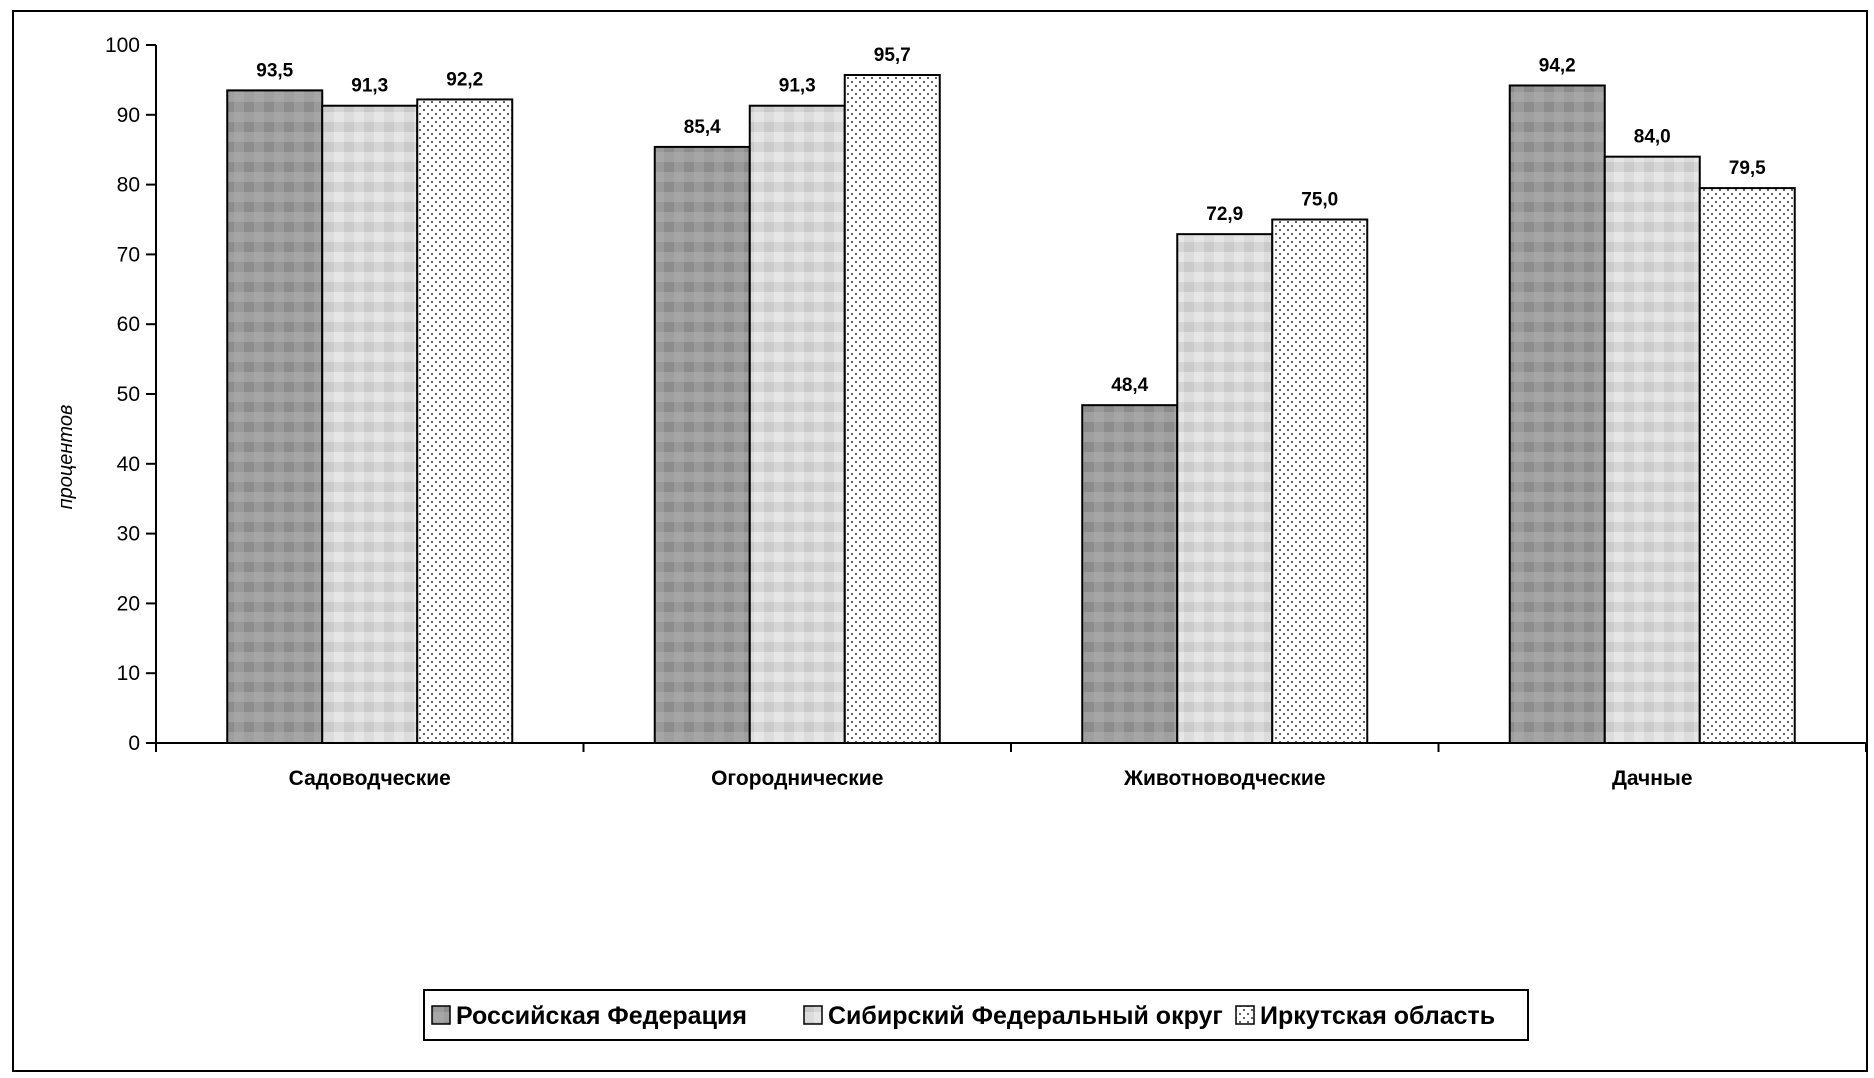  I want to click on legend-entry: Иркутская область, so click(1377, 1016).